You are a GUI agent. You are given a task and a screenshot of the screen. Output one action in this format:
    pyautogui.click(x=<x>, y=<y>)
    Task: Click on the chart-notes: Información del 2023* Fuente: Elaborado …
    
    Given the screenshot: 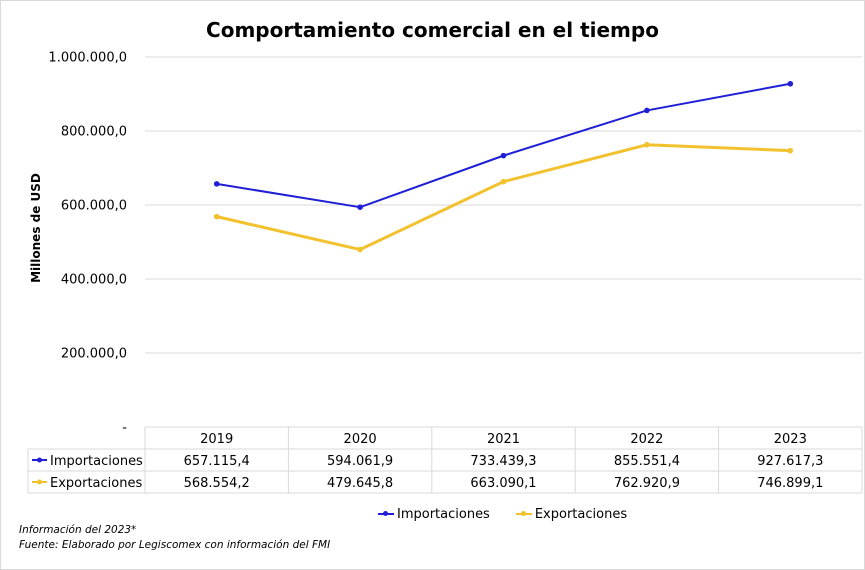 What is the action you would take?
    pyautogui.click(x=174, y=538)
    